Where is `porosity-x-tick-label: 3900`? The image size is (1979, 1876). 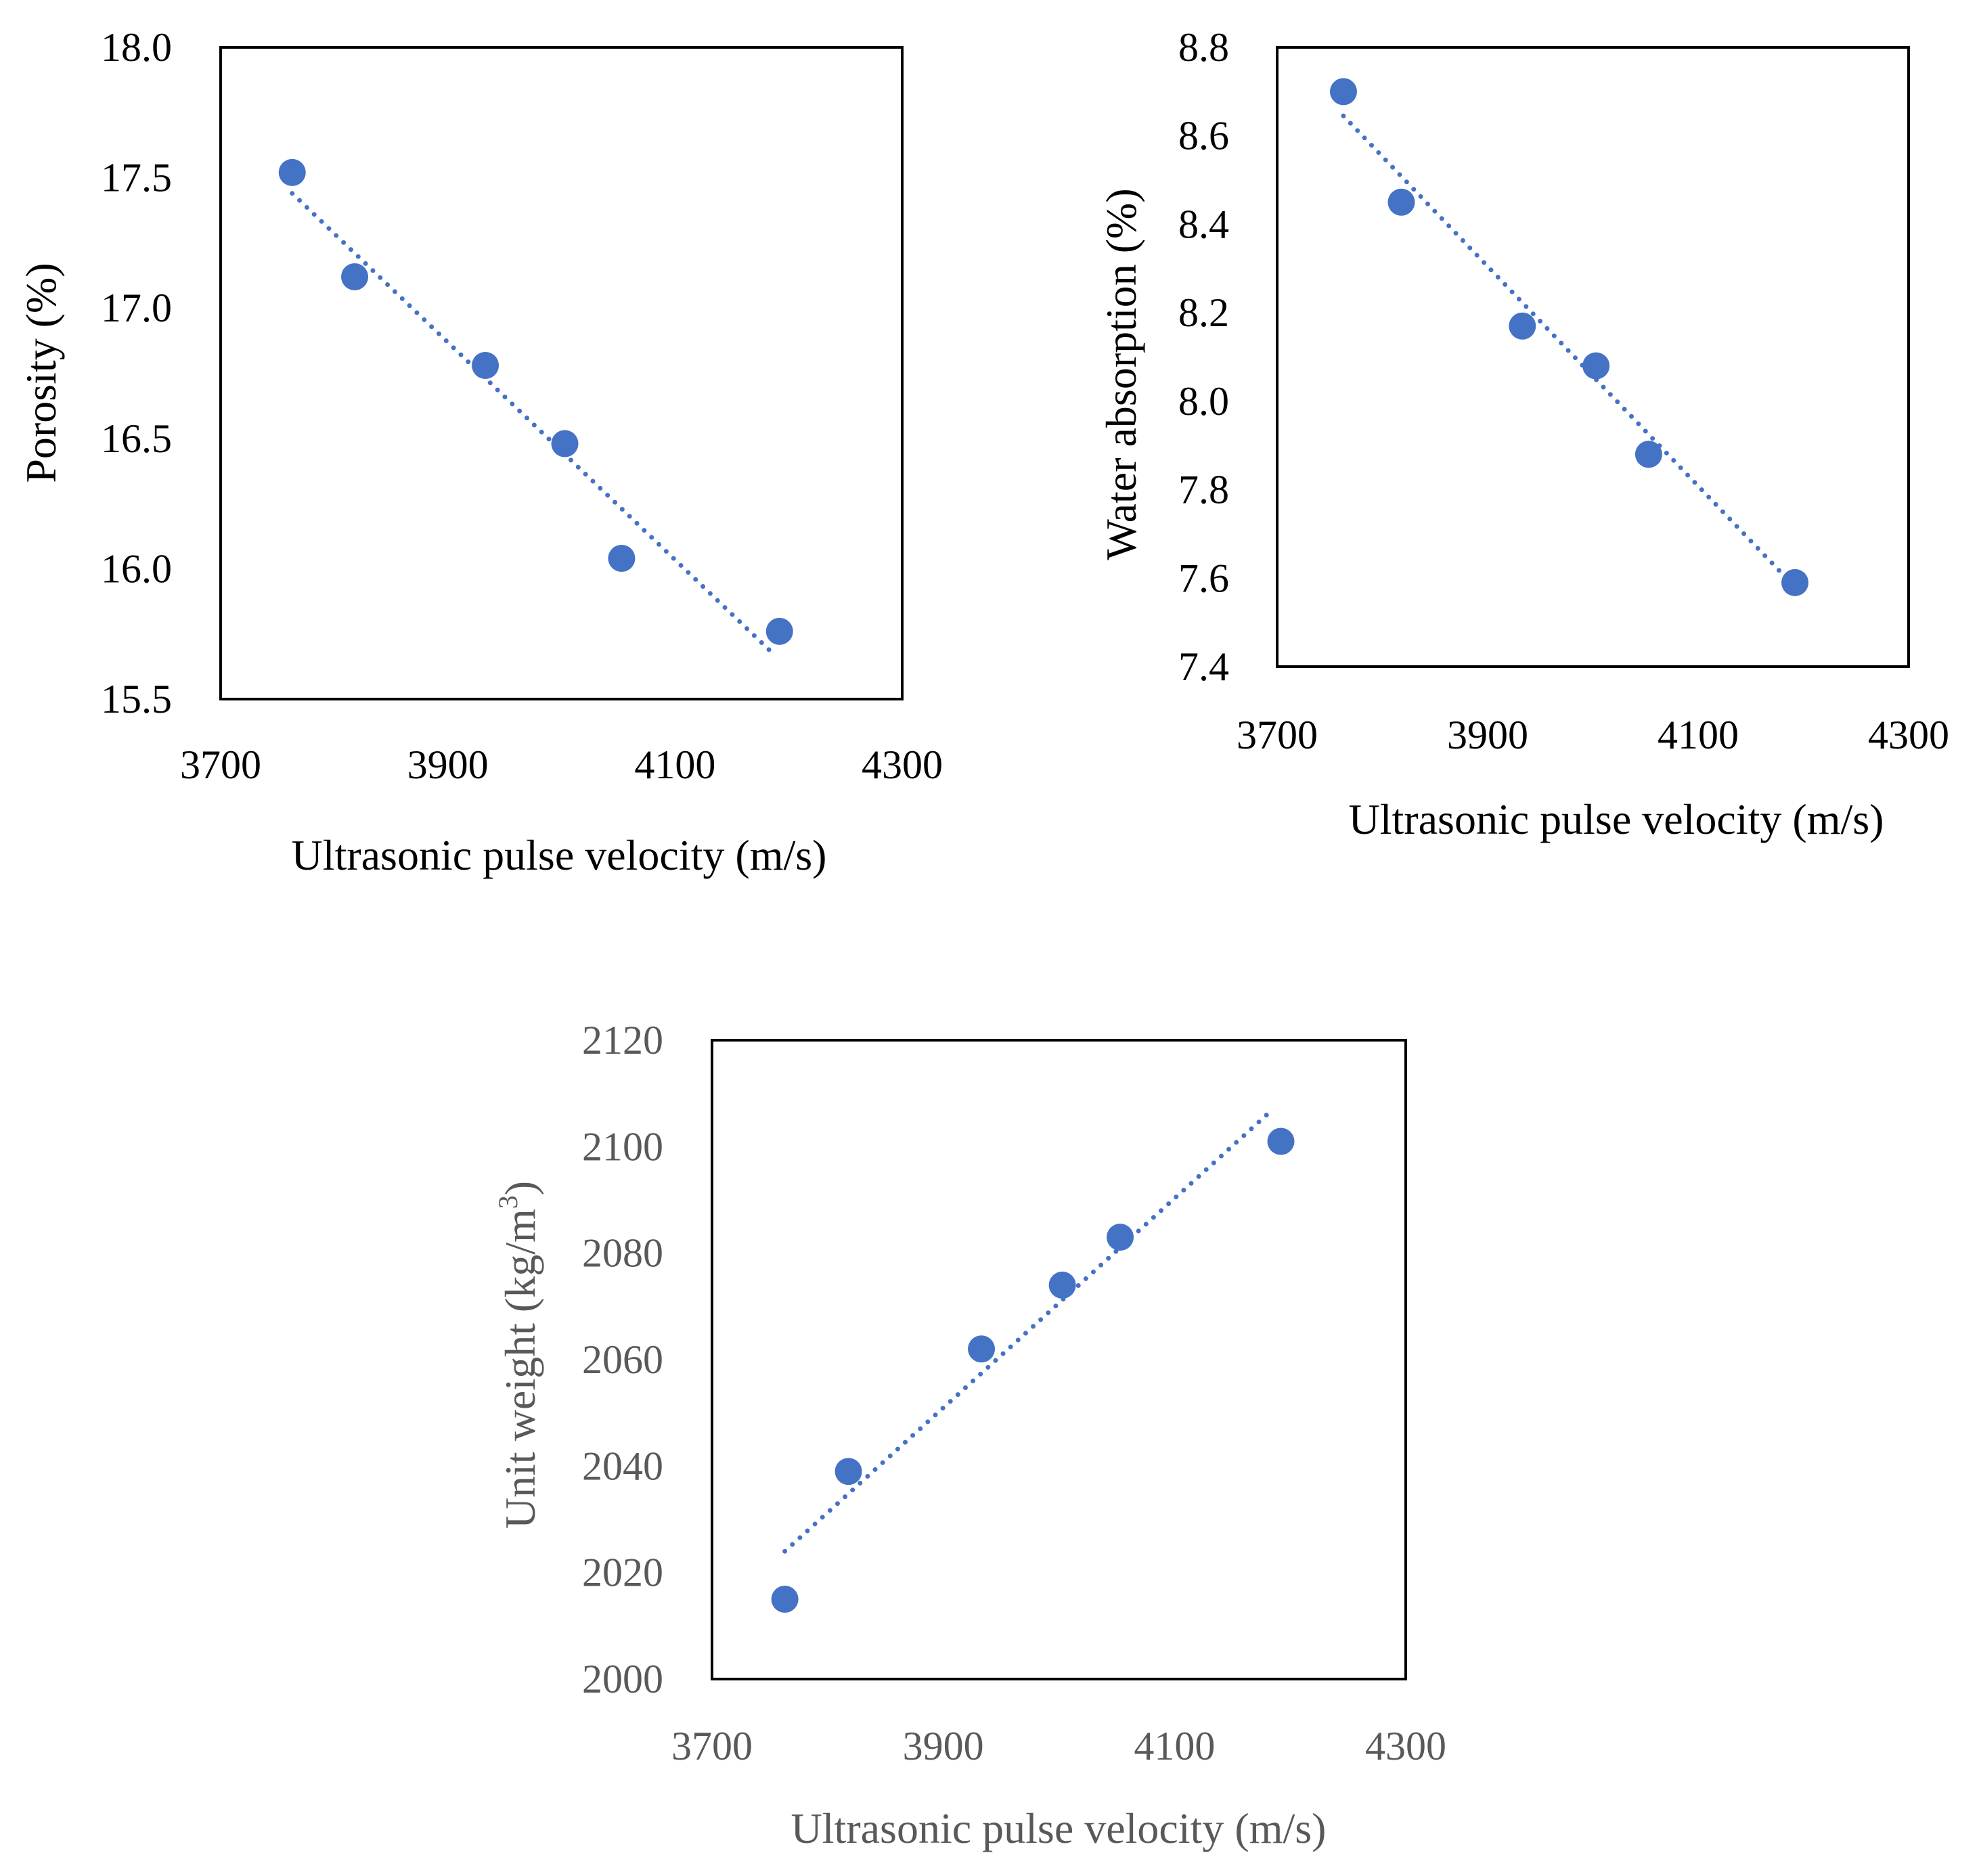 porosity-x-tick-label: 3900 is located at coordinates (448, 764).